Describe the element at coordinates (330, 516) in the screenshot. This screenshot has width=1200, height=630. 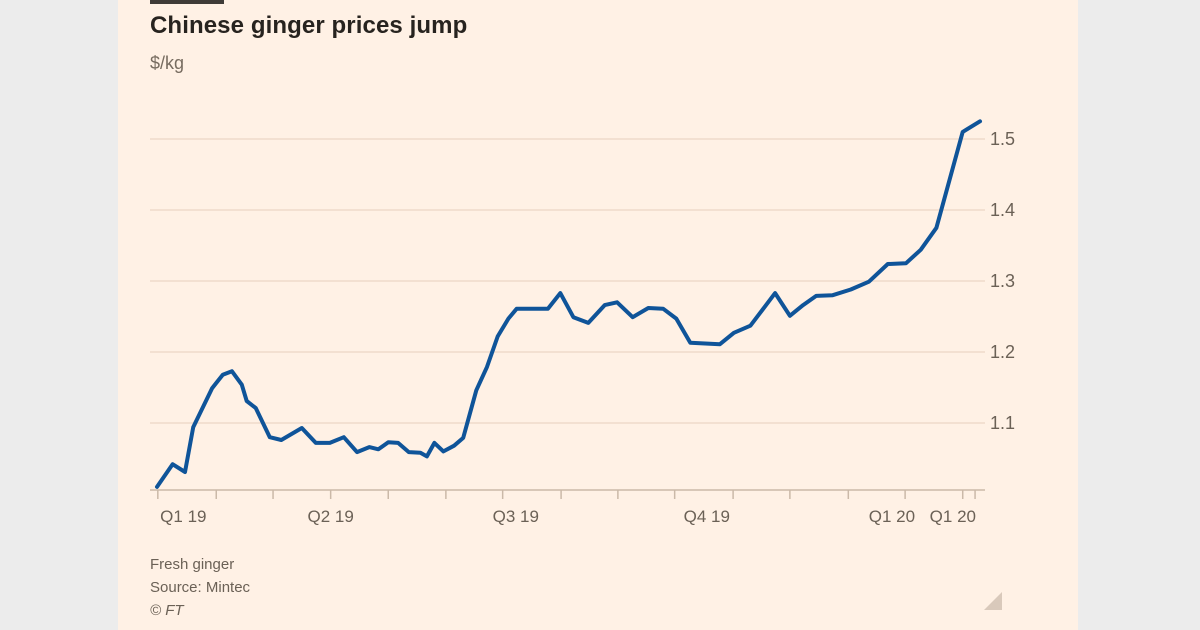
I see `x-axis-tick-label: Q2 19` at that location.